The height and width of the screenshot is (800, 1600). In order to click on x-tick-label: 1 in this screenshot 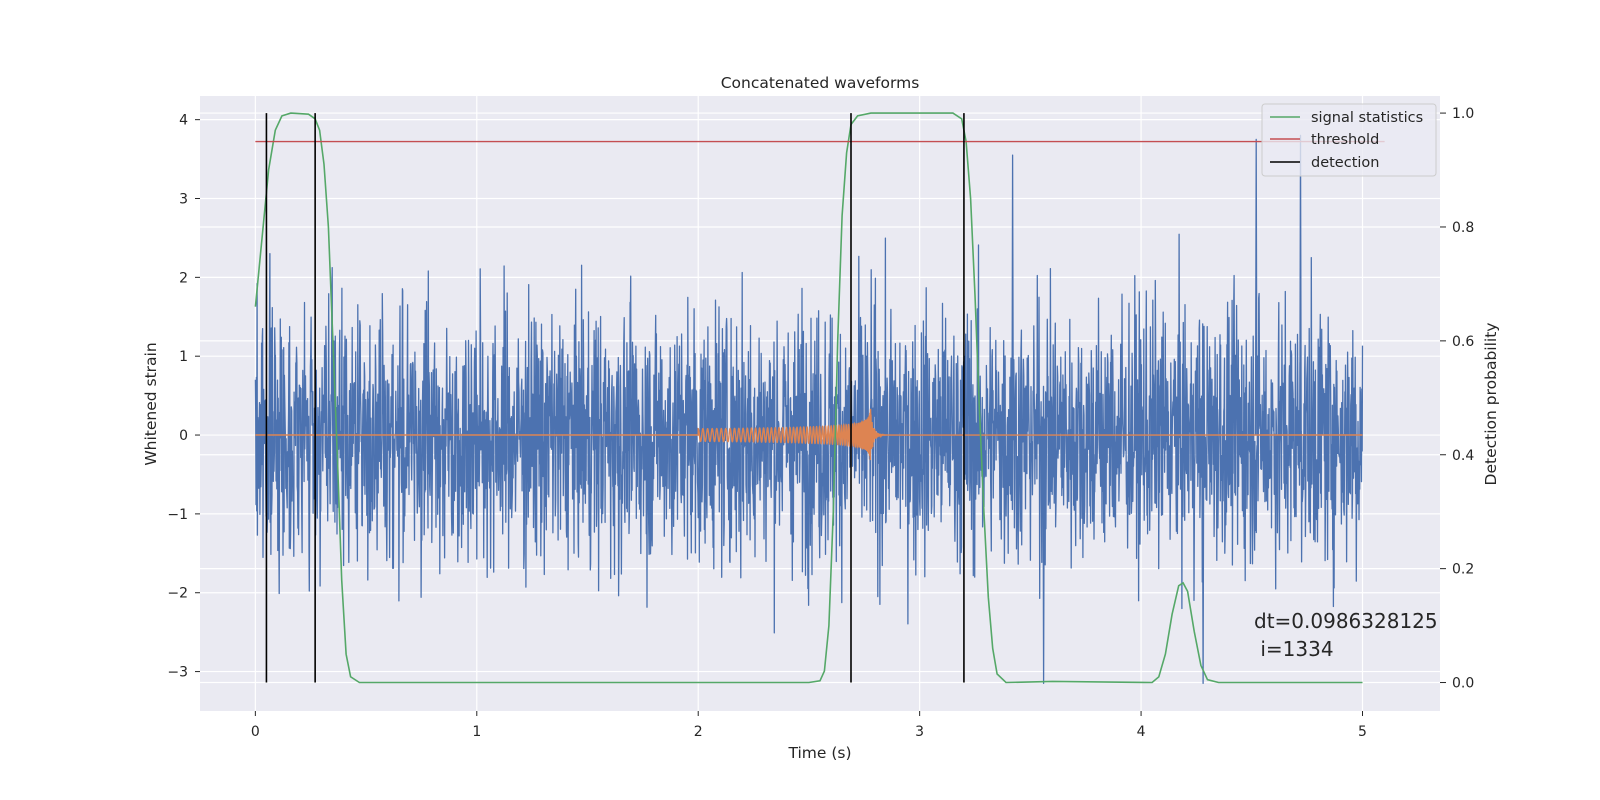, I will do `click(476, 732)`.